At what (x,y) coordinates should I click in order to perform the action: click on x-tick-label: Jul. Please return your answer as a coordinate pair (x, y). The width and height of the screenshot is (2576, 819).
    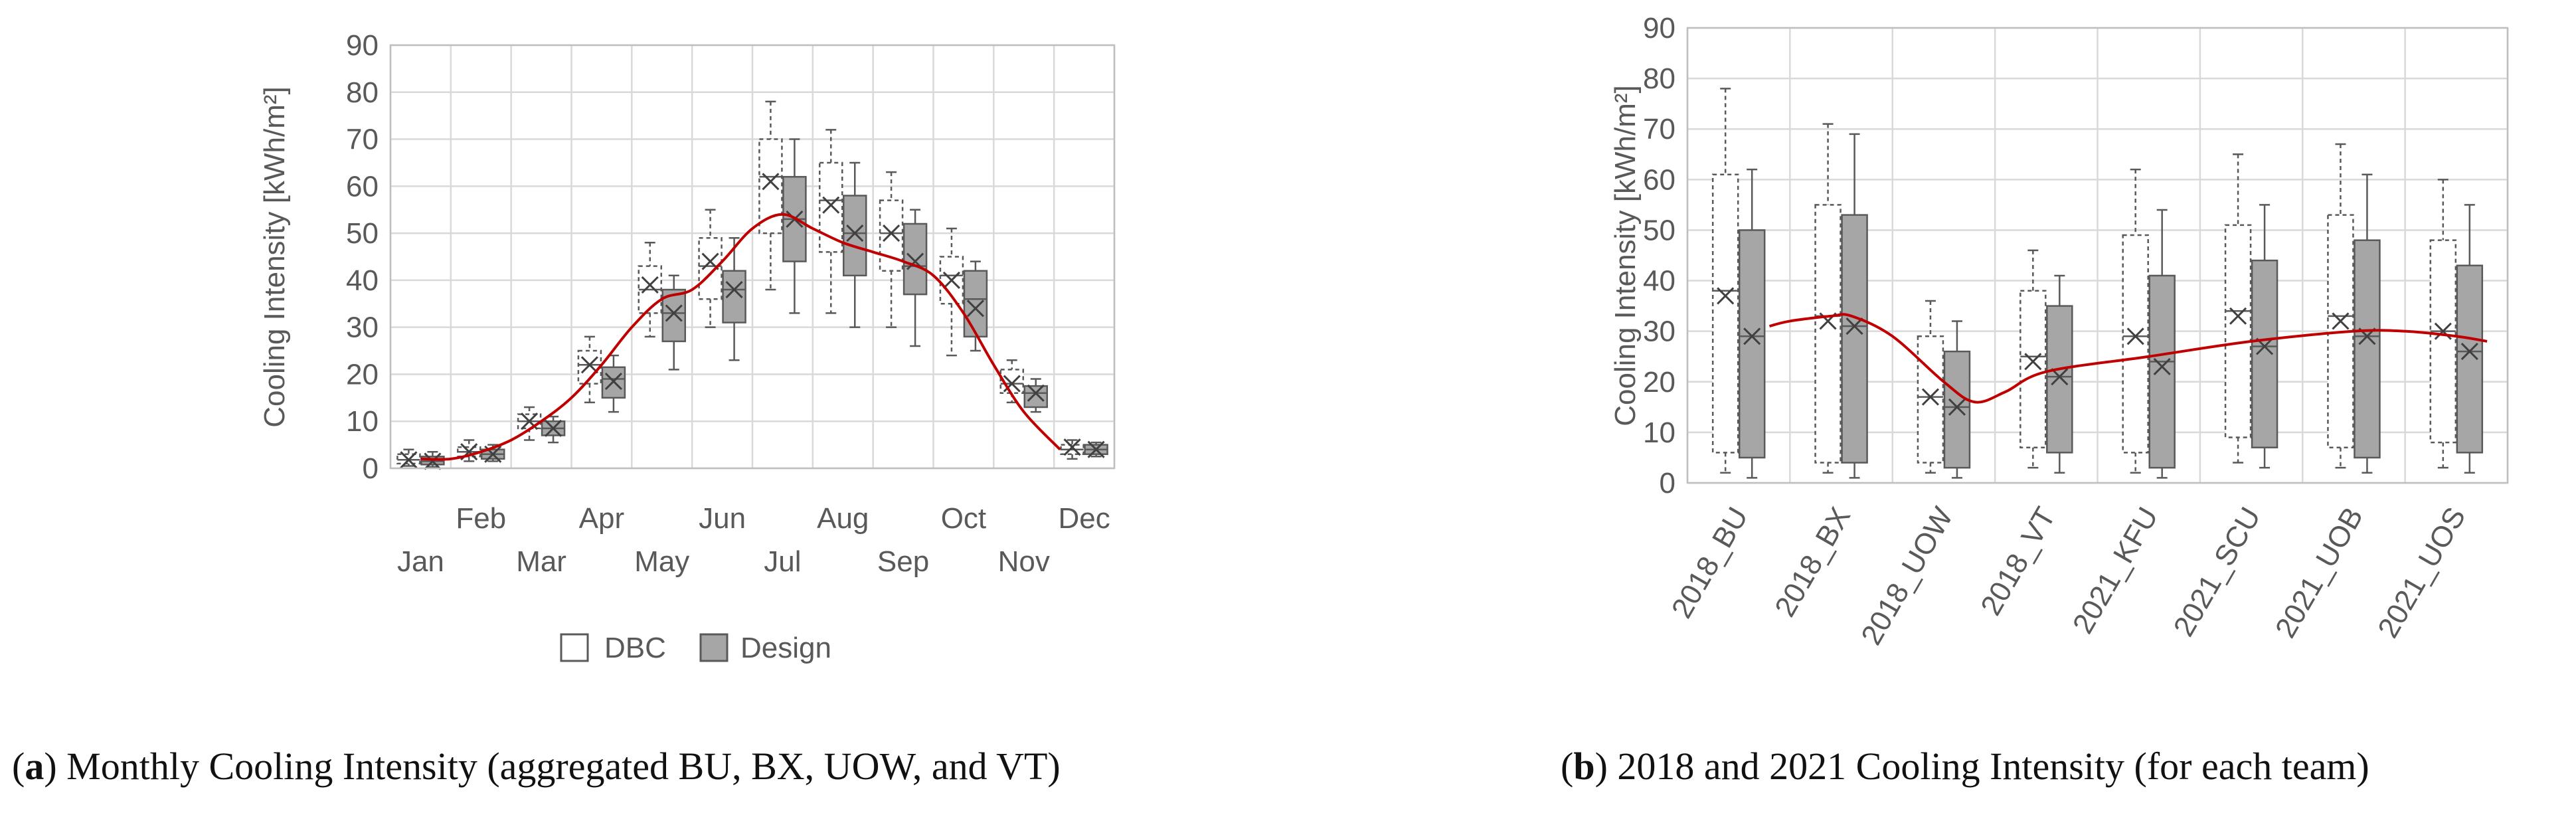
    Looking at the image, I should click on (782, 561).